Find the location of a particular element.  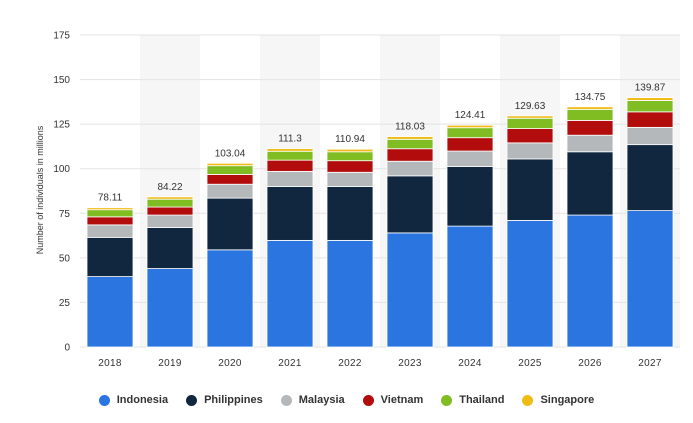

legend-label: Vietnam is located at coordinates (402, 400).